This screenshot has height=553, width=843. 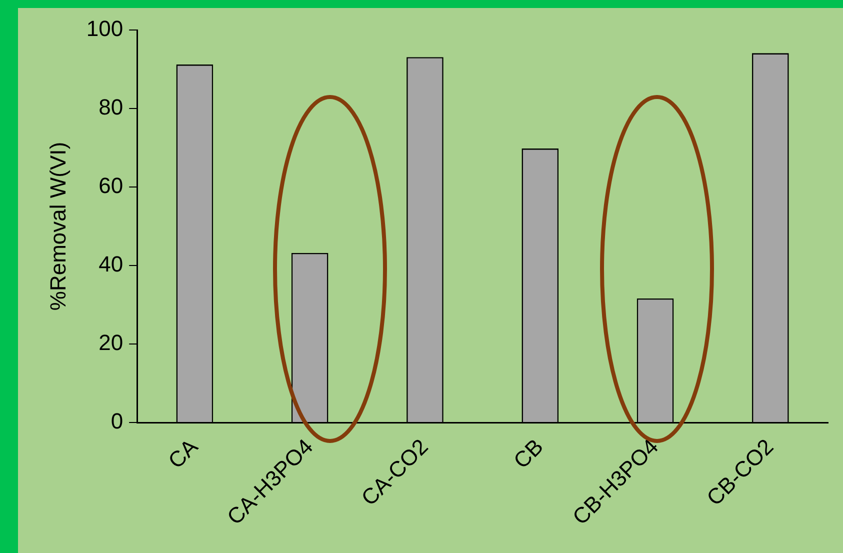 I want to click on y-tick-label: 100, so click(x=105, y=29).